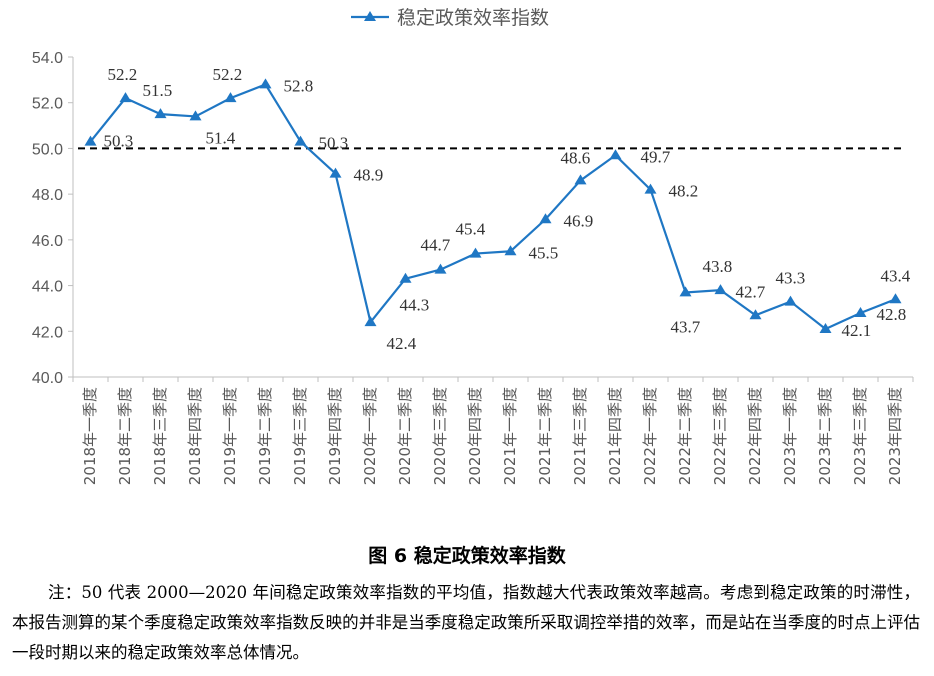  What do you see at coordinates (230, 436) in the screenshot?
I see `x-tick-label: 2019年一季度` at bounding box center [230, 436].